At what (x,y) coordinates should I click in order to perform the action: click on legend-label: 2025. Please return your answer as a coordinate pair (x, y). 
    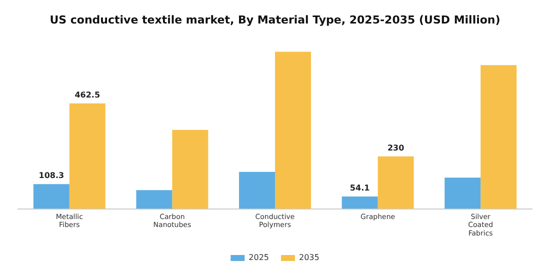
    Looking at the image, I should click on (258, 257).